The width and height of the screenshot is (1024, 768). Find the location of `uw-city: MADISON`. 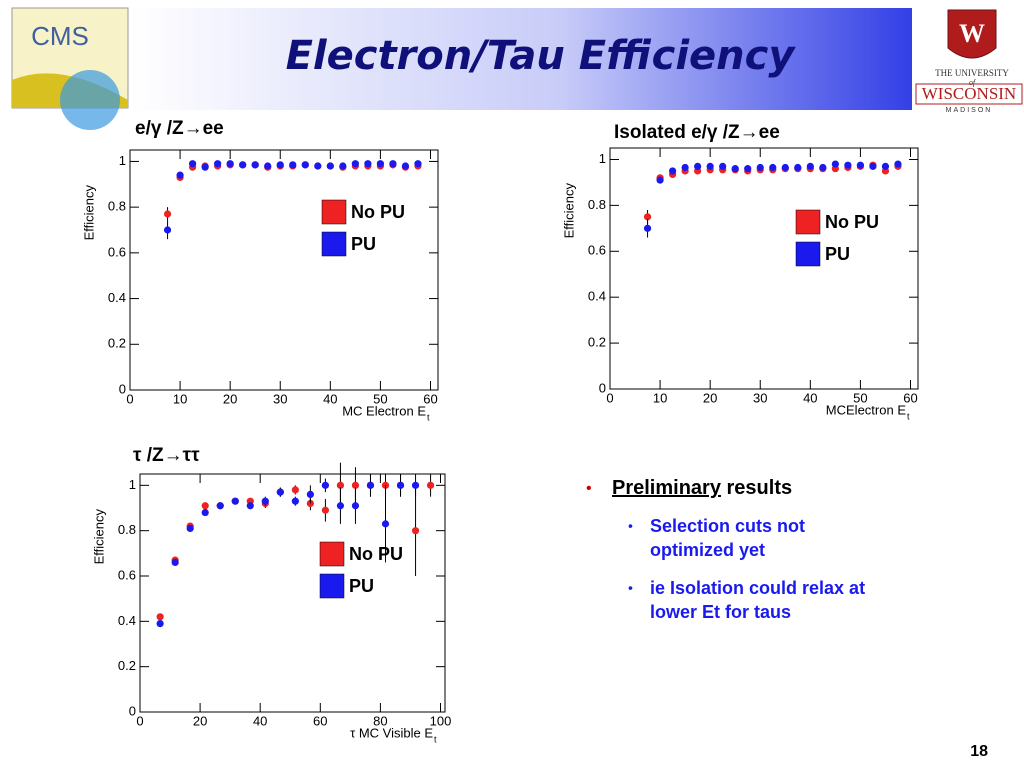

uw-city: MADISON is located at coordinates (969, 110).